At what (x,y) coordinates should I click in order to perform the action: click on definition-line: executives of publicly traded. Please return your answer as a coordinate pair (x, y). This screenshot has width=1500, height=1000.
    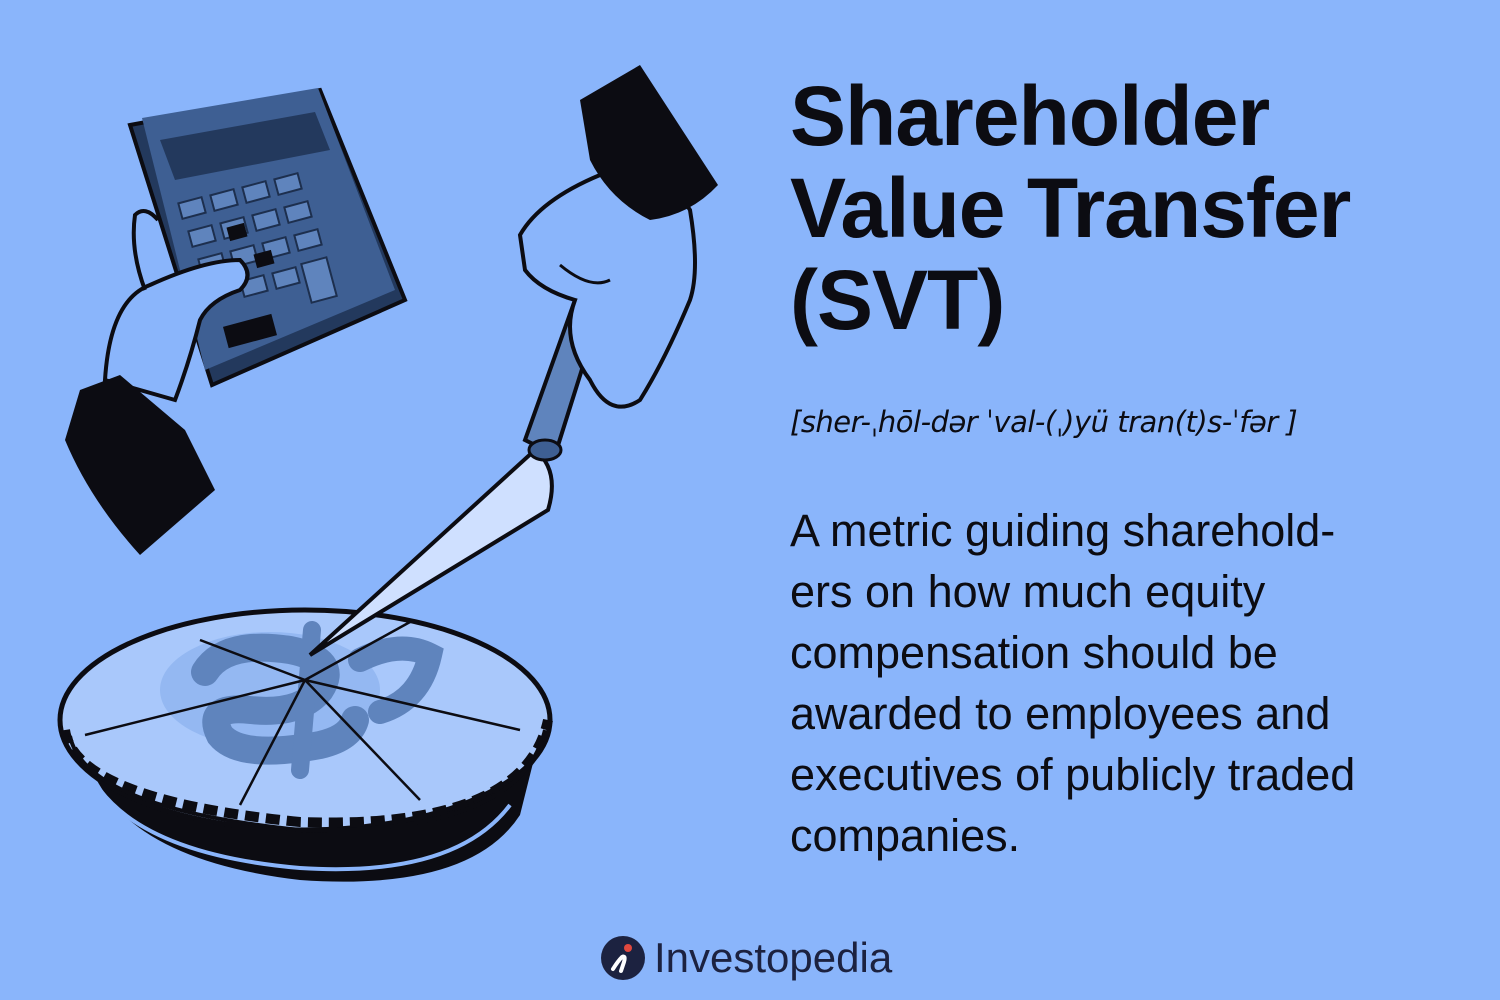
    Looking at the image, I should click on (1073, 774).